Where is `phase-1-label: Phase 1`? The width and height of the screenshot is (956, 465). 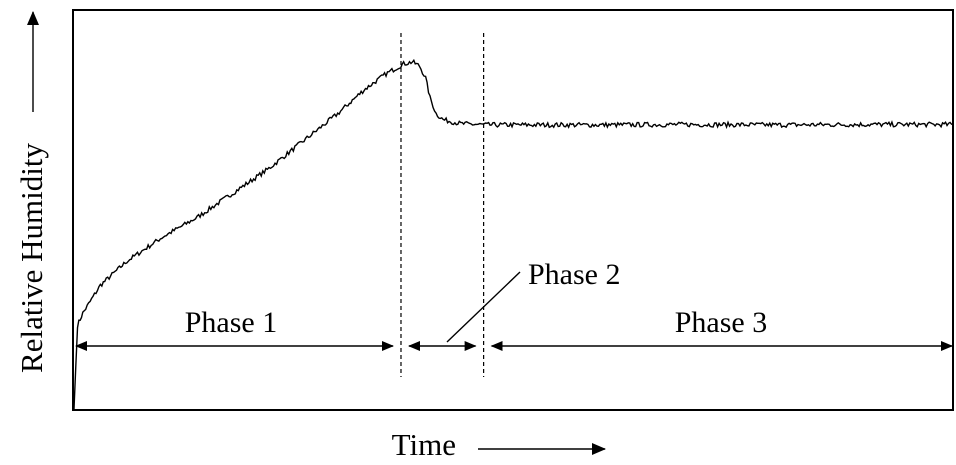
phase-1-label: Phase 1 is located at coordinates (231, 322).